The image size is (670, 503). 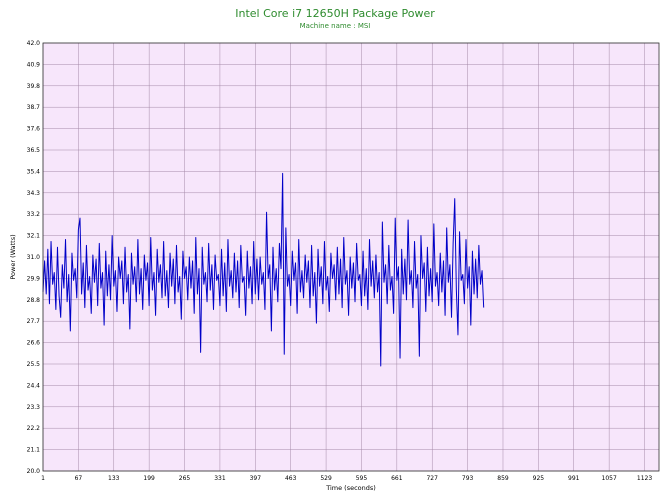 What do you see at coordinates (291, 478) in the screenshot?
I see `x-tick-label: 463` at bounding box center [291, 478].